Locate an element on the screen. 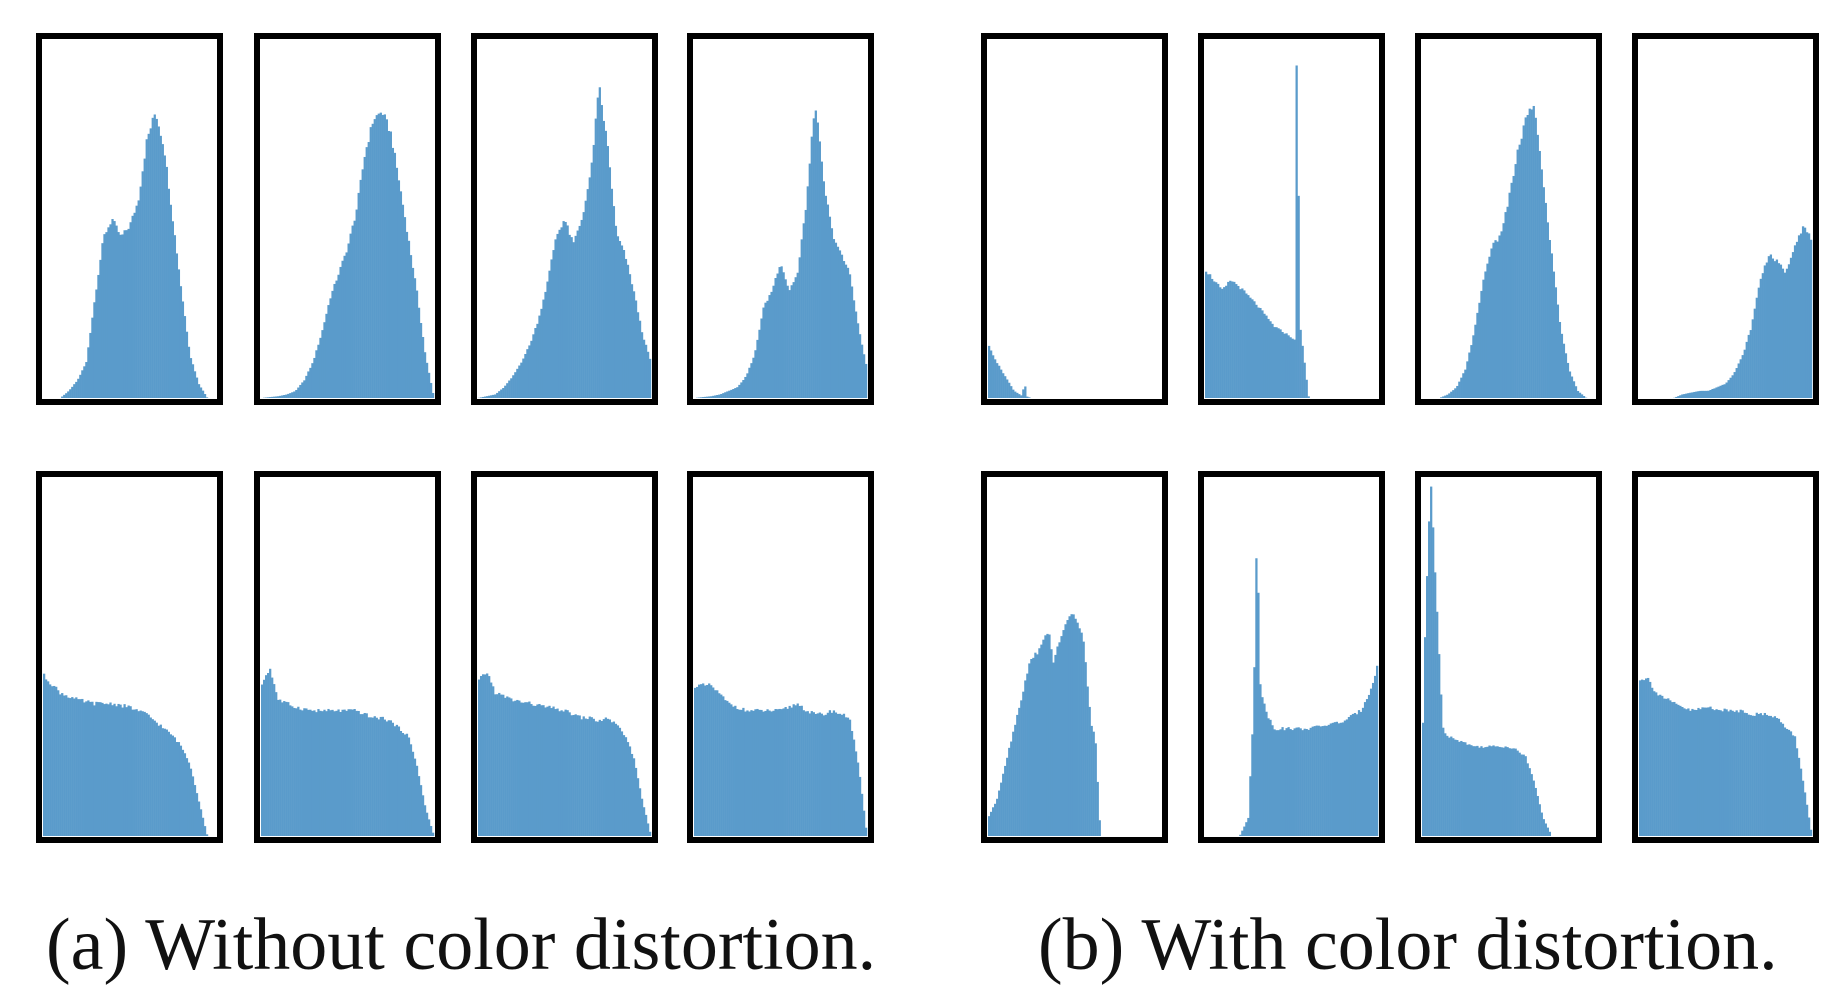  histogram-panel-without-color-distortion-r2-c2 is located at coordinates (347, 657).